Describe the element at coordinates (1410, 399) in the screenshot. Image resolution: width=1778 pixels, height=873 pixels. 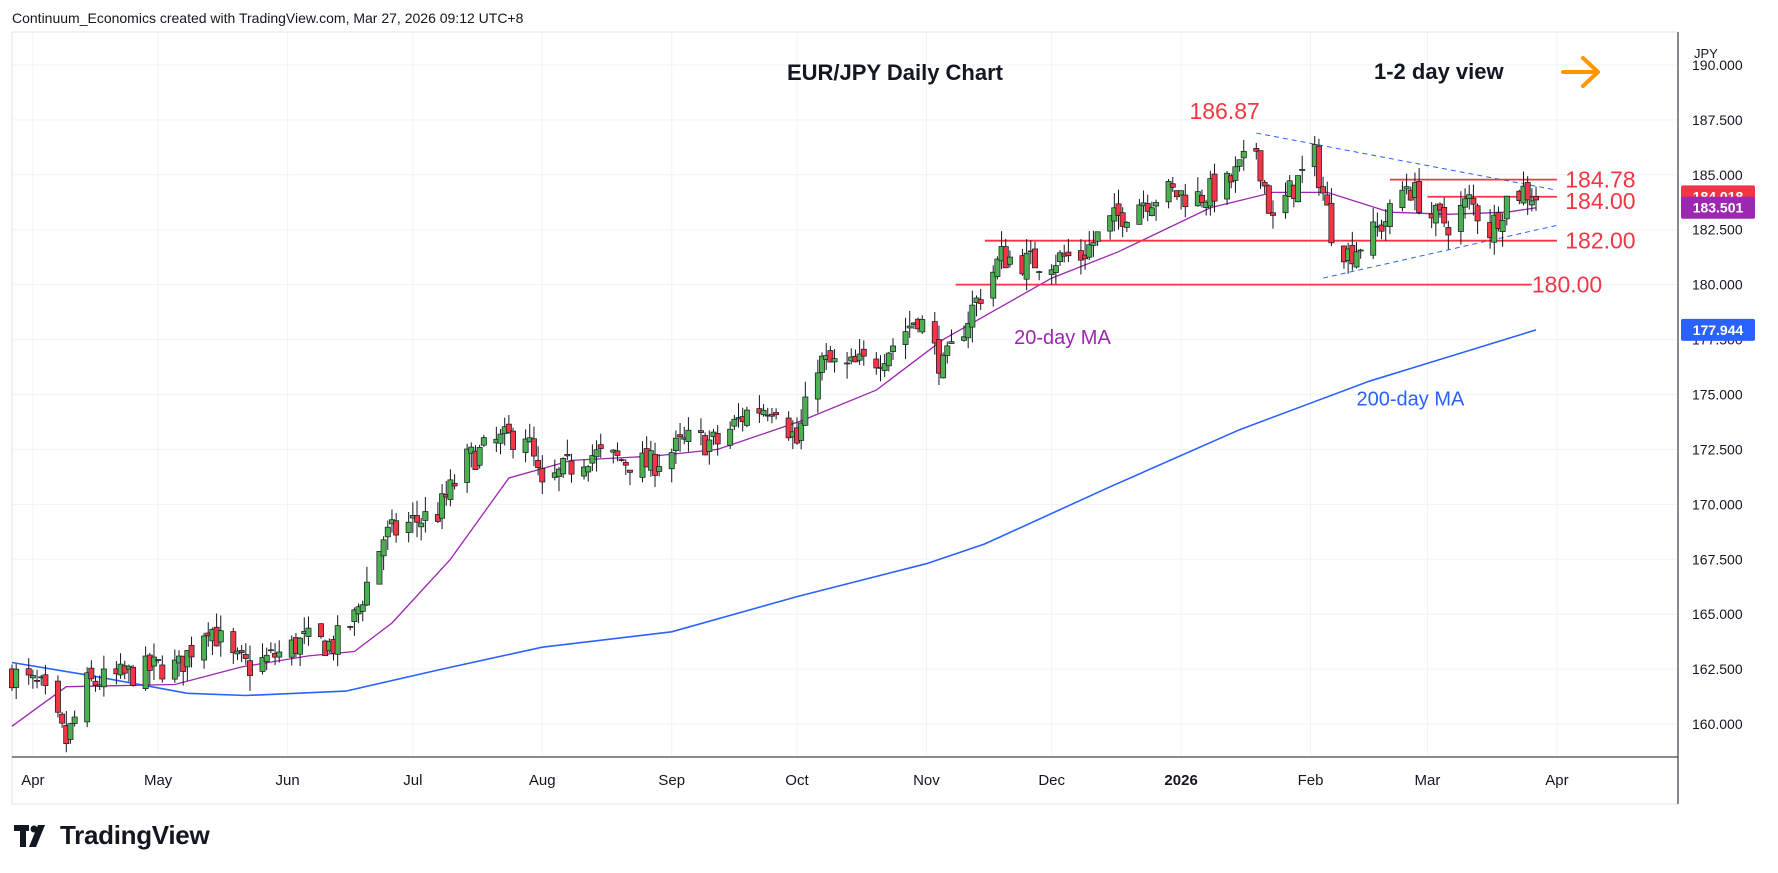
I see `ma200-label: 200-day MA` at that location.